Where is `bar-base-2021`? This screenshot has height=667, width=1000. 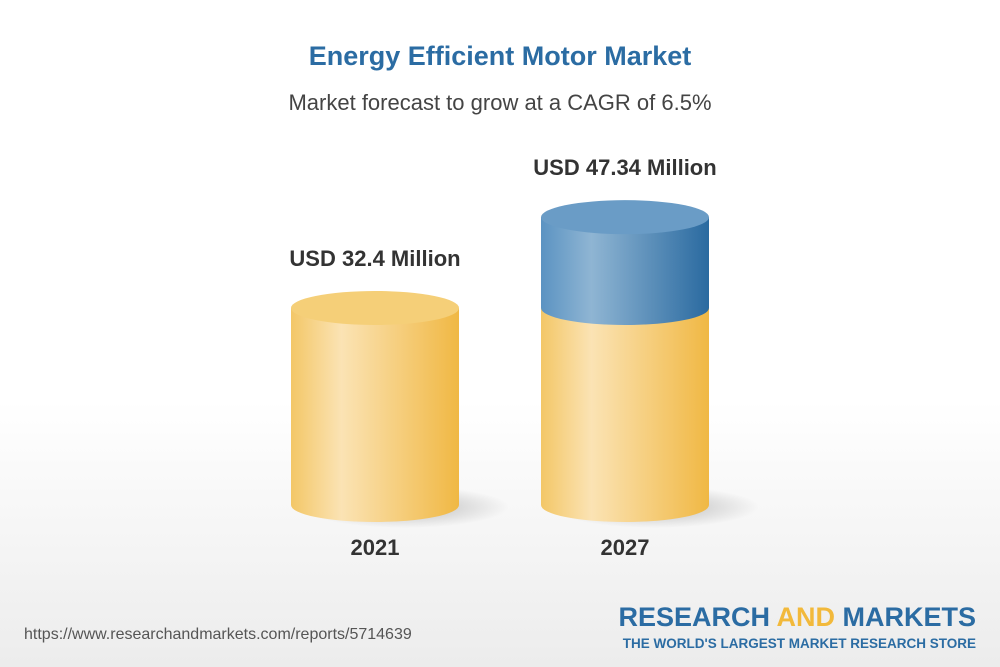
bar-base-2021 is located at coordinates (375, 415).